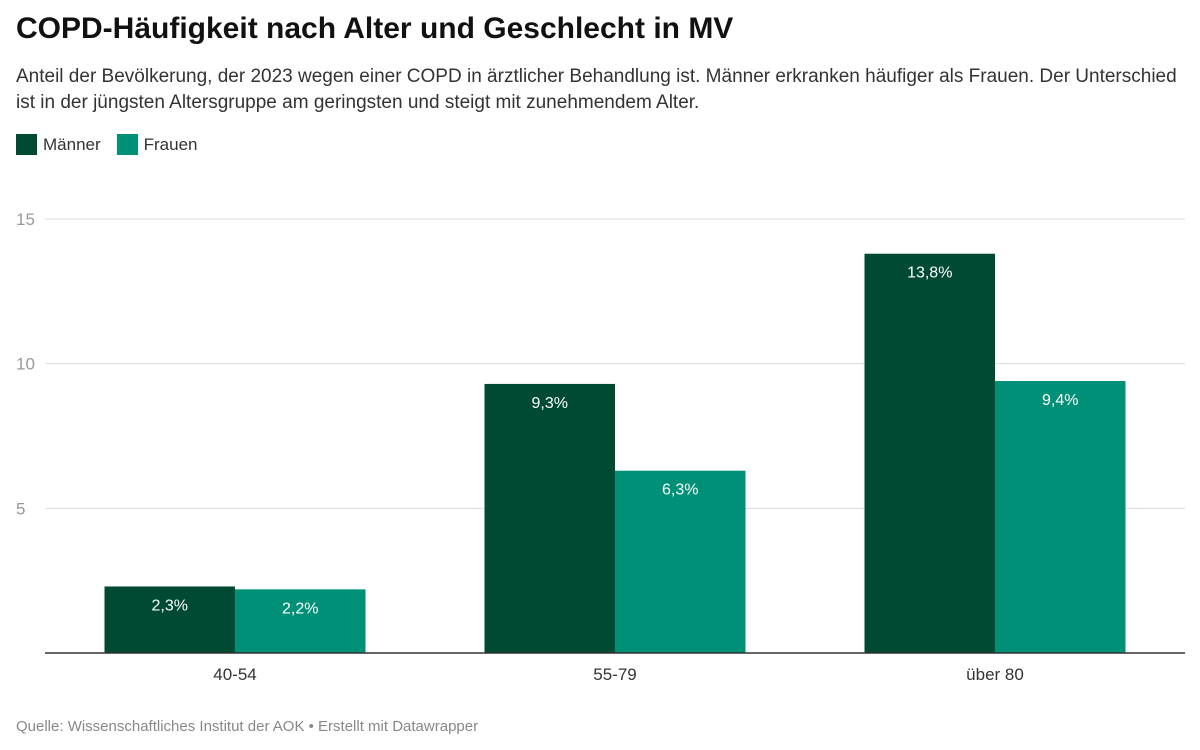 This screenshot has height=750, width=1200. What do you see at coordinates (170, 605) in the screenshot?
I see `data-label: 2,3%` at bounding box center [170, 605].